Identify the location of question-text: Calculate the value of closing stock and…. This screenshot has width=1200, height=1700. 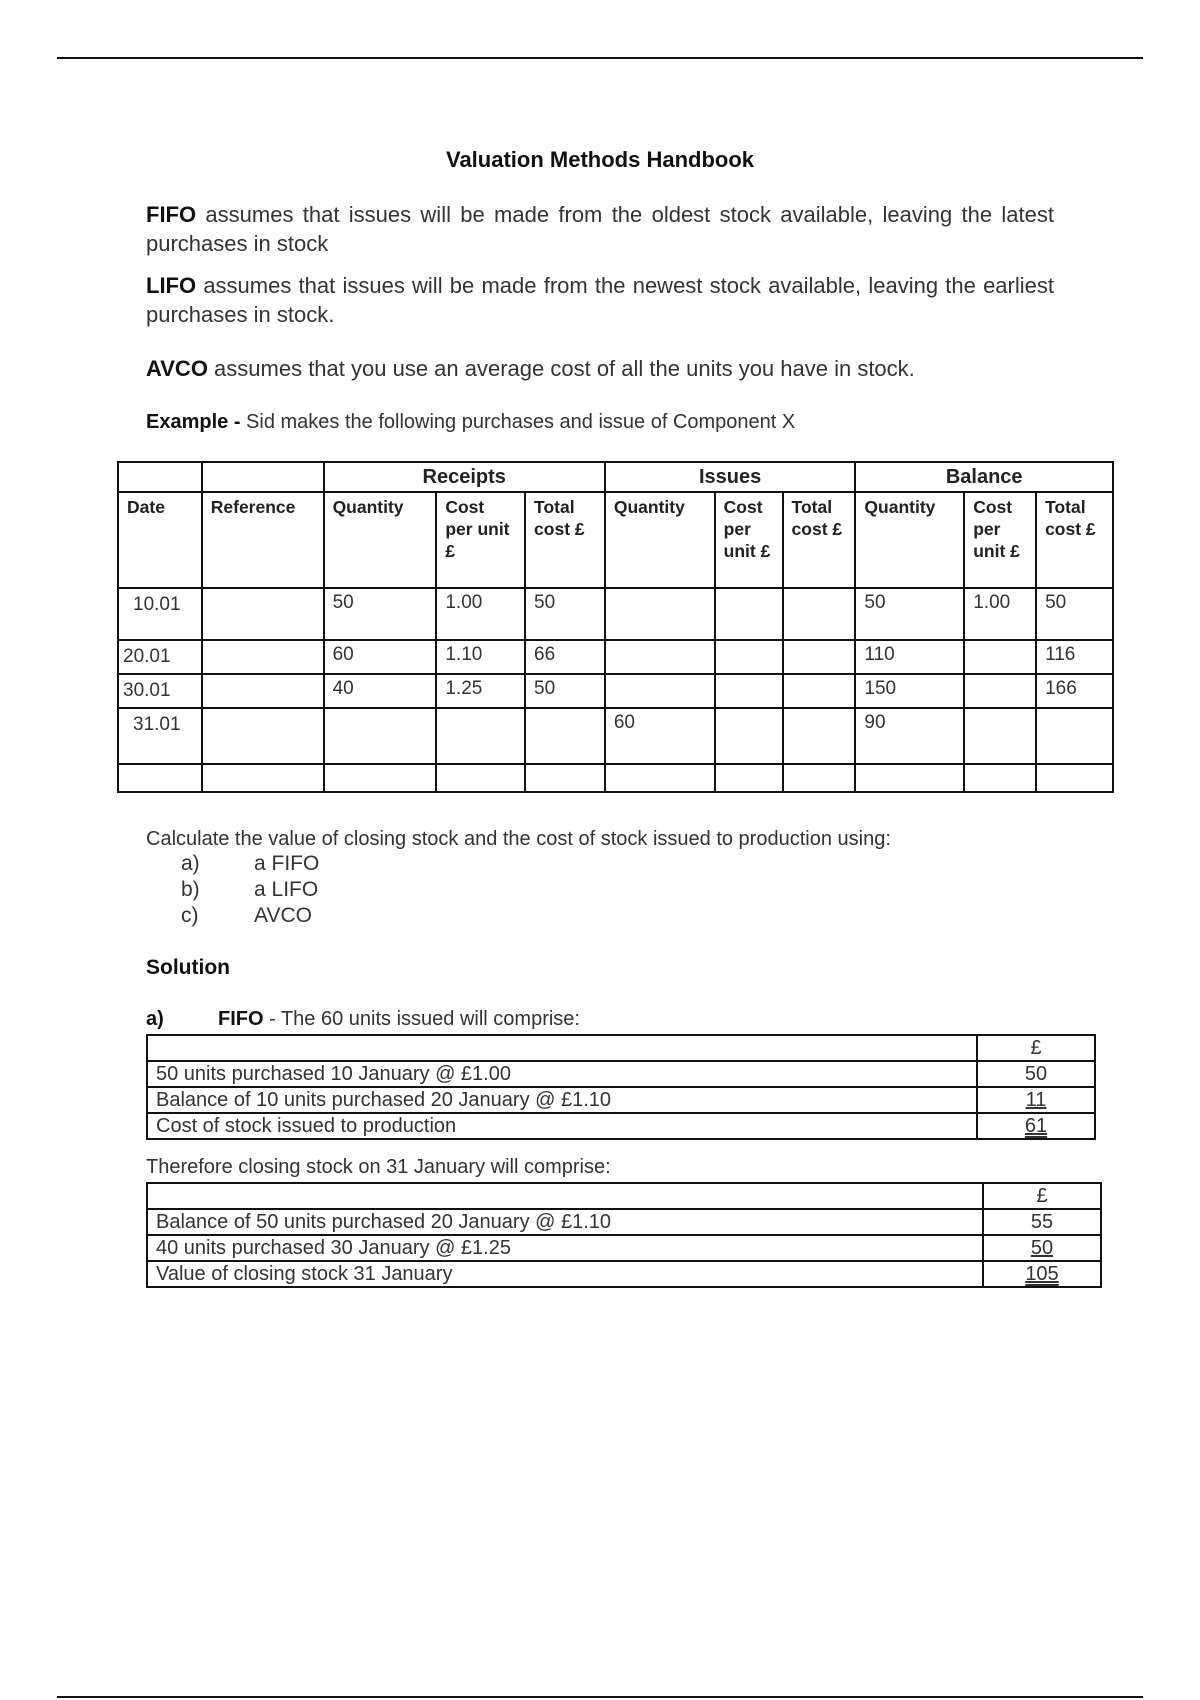
(518, 839).